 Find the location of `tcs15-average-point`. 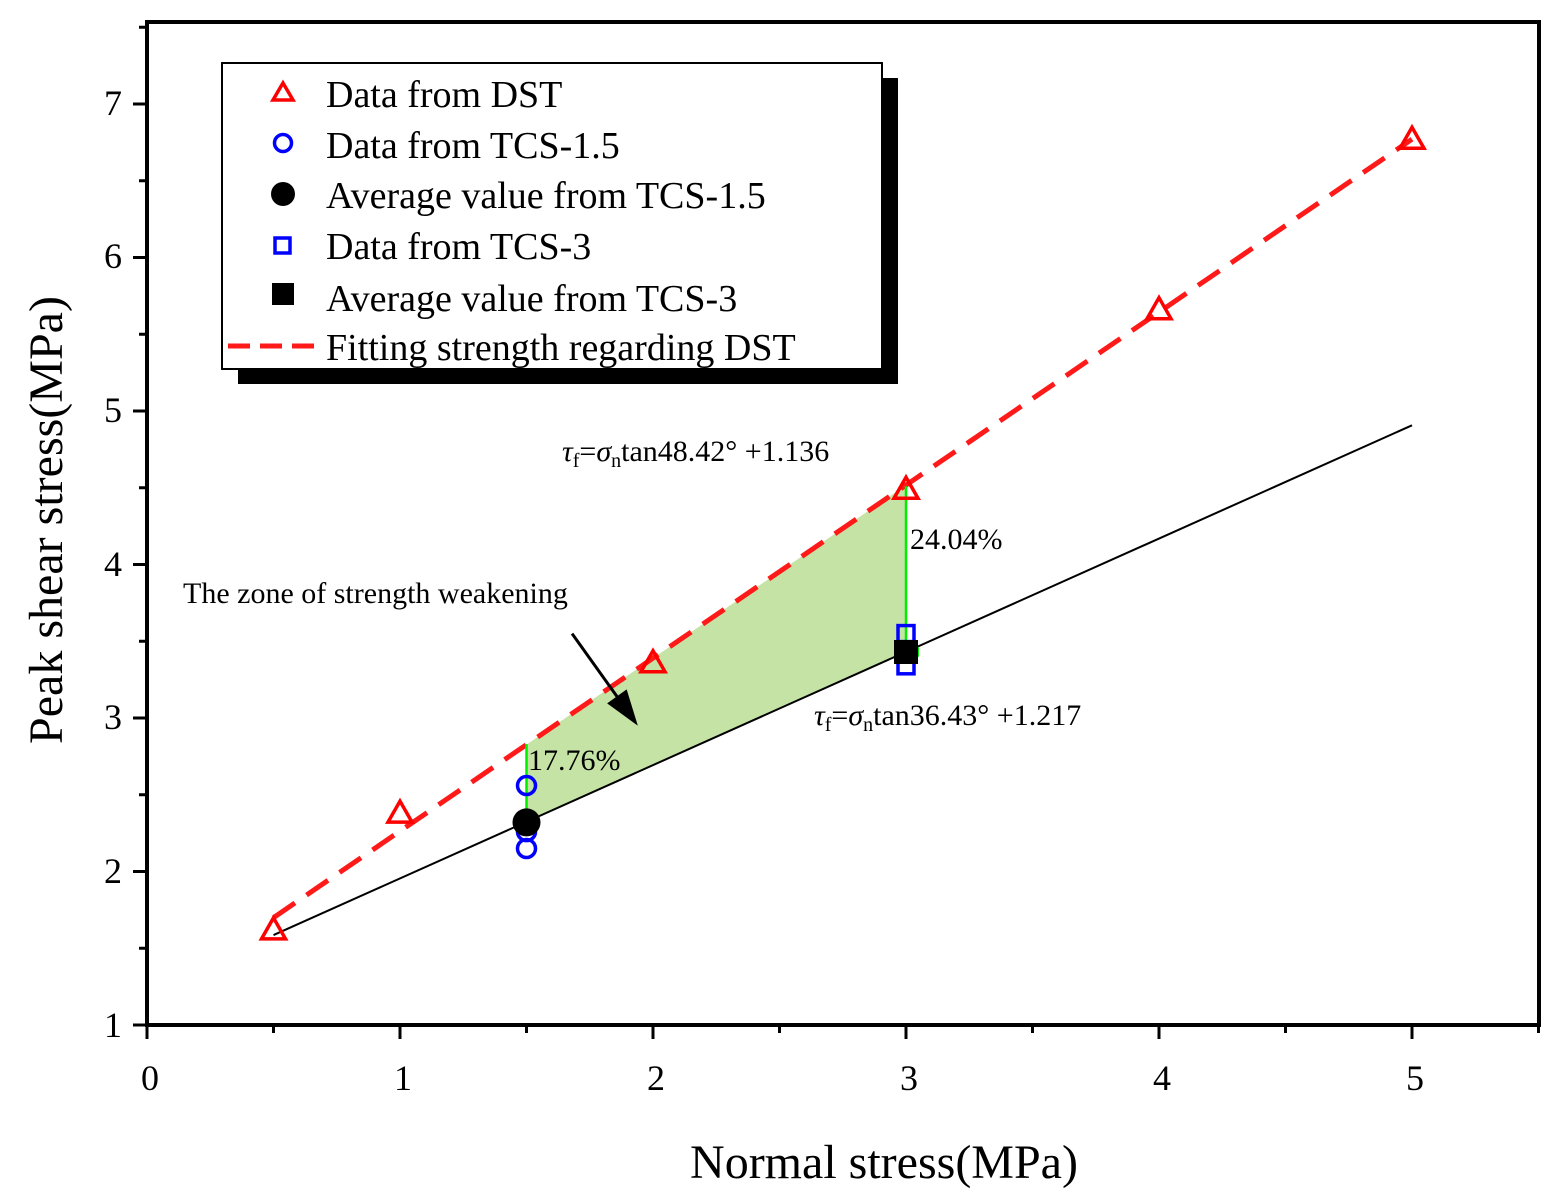

tcs15-average-point is located at coordinates (526, 822).